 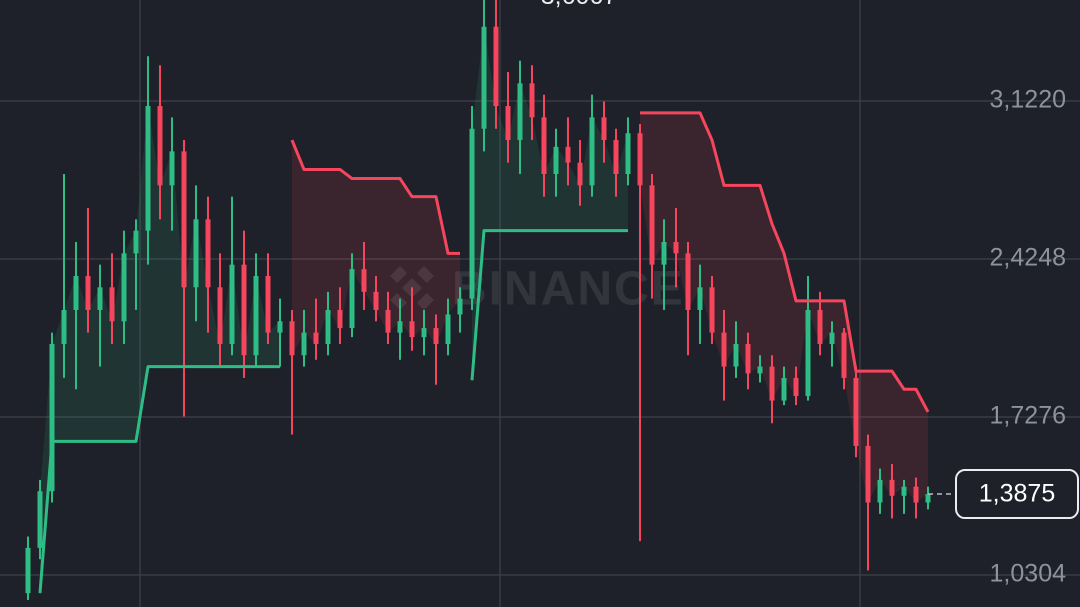 I want to click on last-price-box, so click(x=1017, y=494).